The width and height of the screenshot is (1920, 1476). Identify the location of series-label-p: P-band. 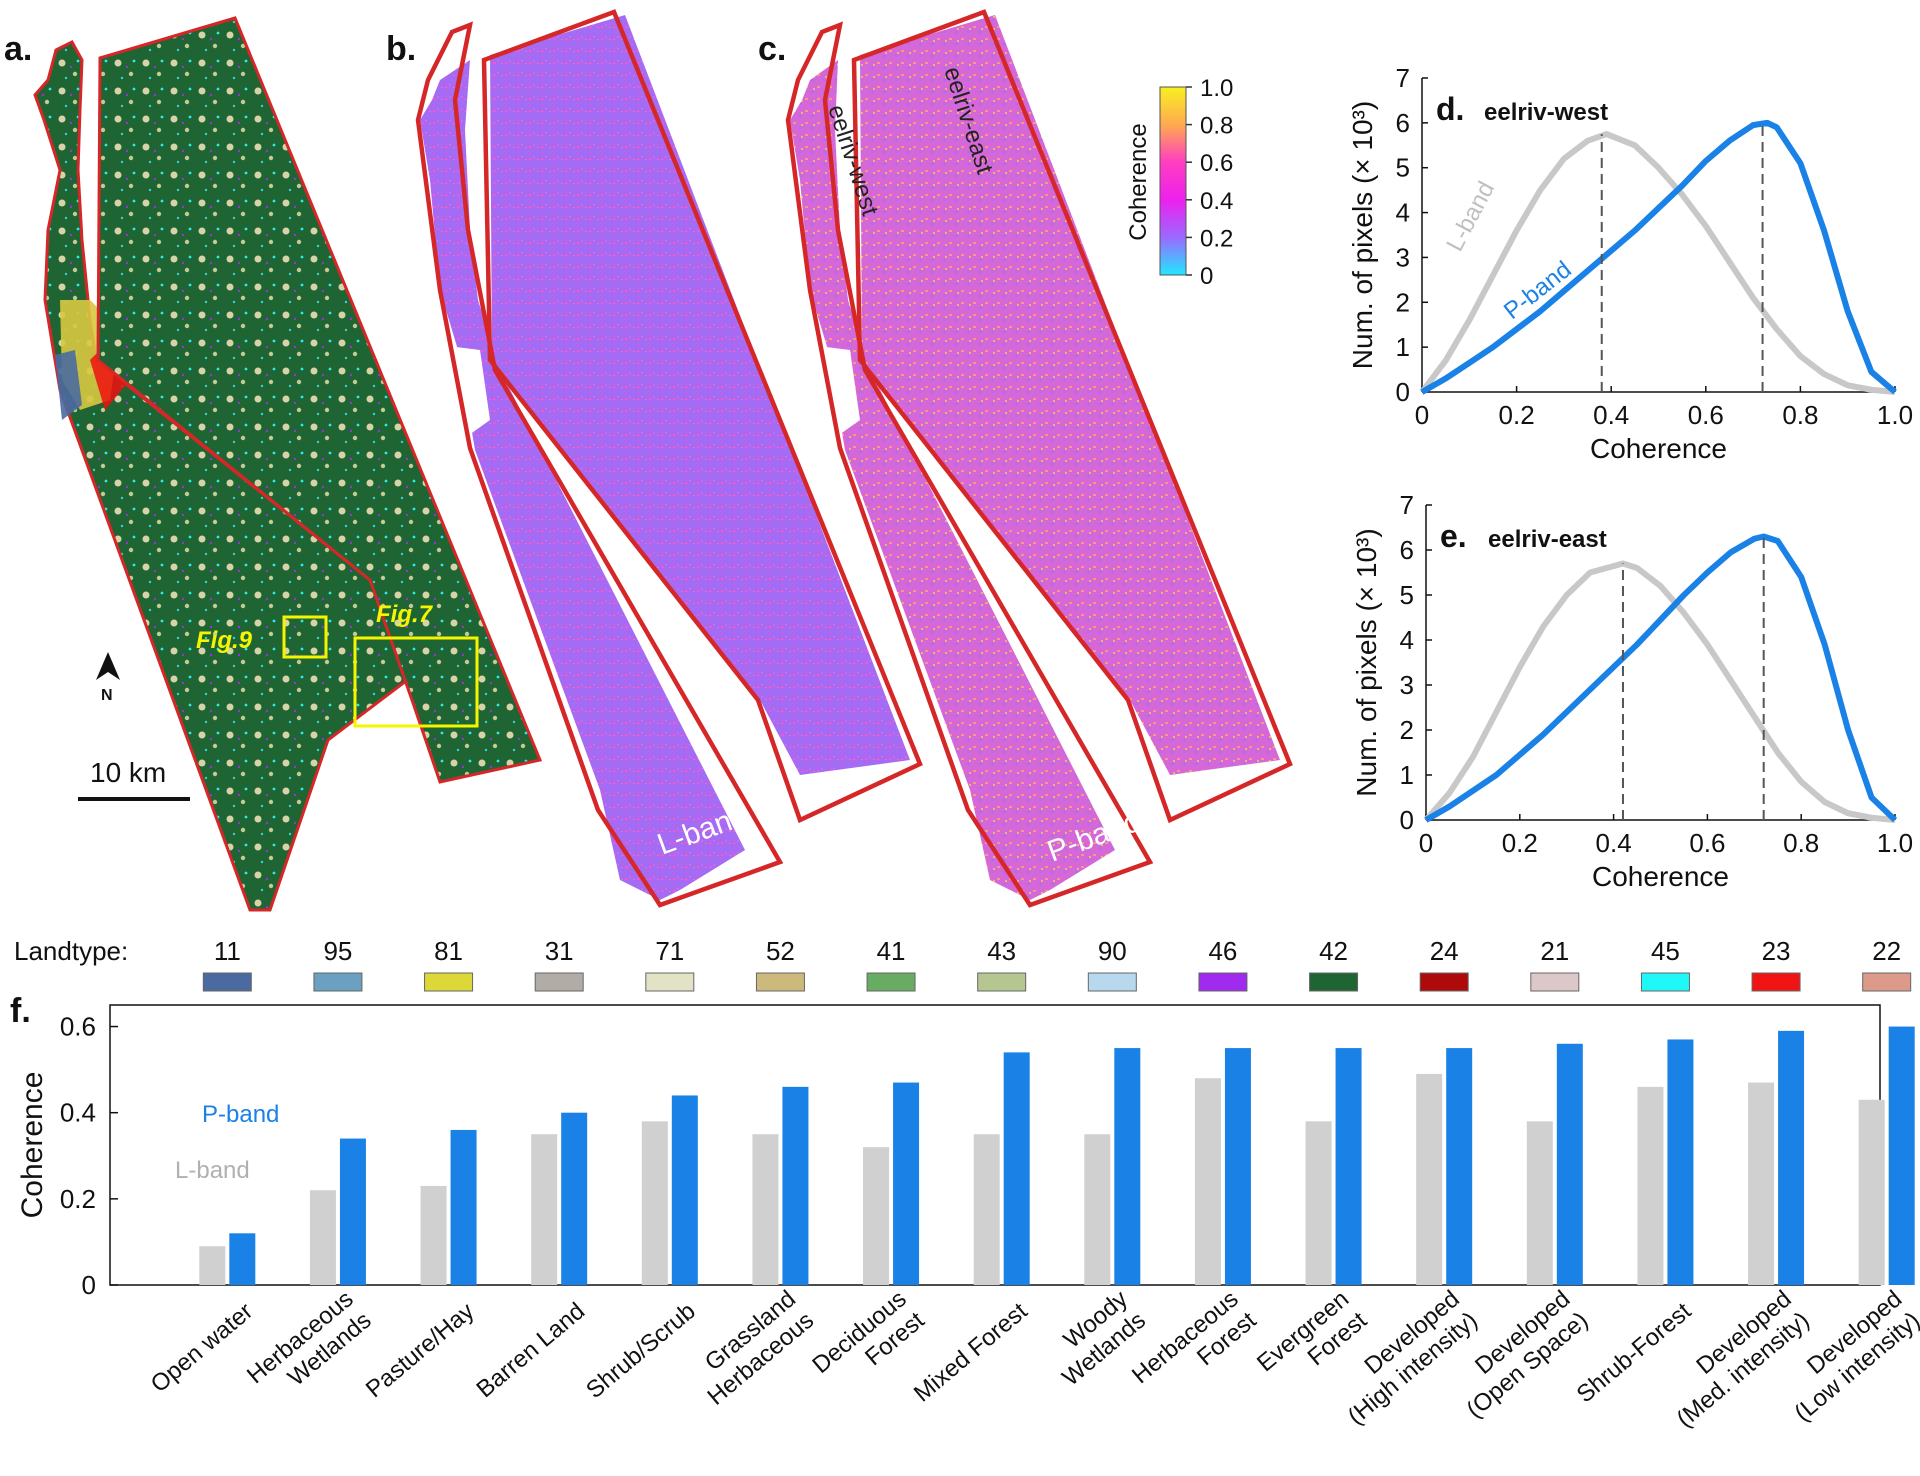
(240, 1114).